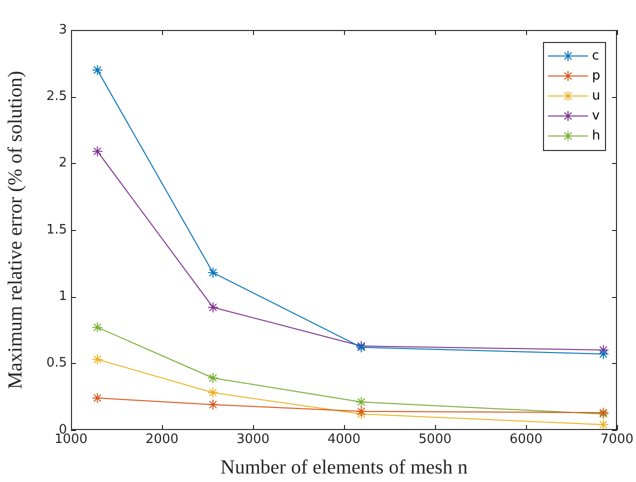 The width and height of the screenshot is (636, 482). Describe the element at coordinates (162, 440) in the screenshot. I see `x-tick-label: 2000` at that location.